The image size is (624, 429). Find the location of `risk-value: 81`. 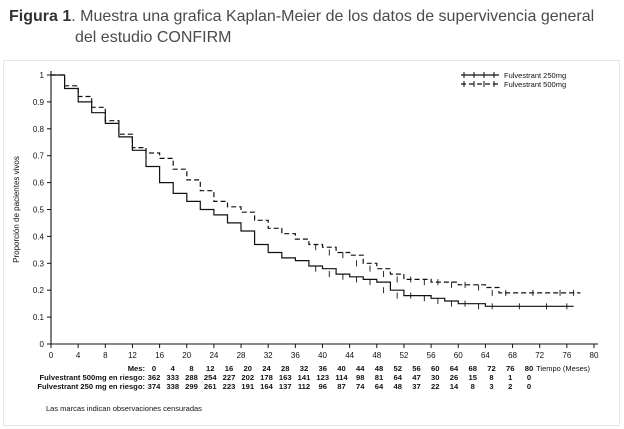

risk-value: 81 is located at coordinates (379, 377).